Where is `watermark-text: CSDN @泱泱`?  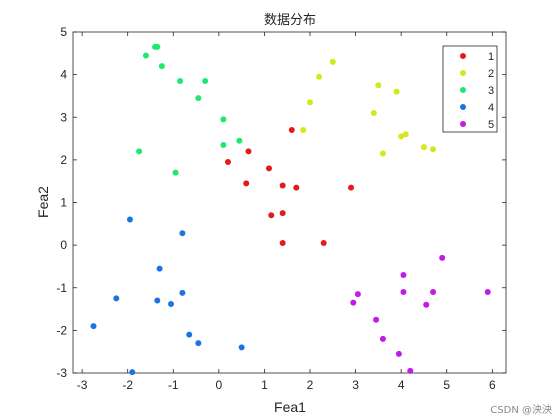 watermark-text: CSDN @泱泱 is located at coordinates (521, 410).